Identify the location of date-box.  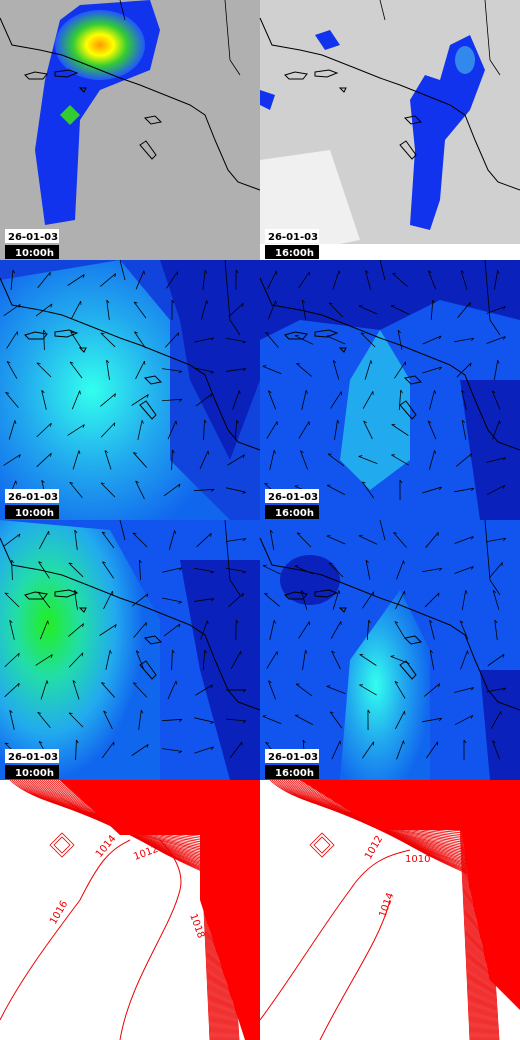
(32, 756).